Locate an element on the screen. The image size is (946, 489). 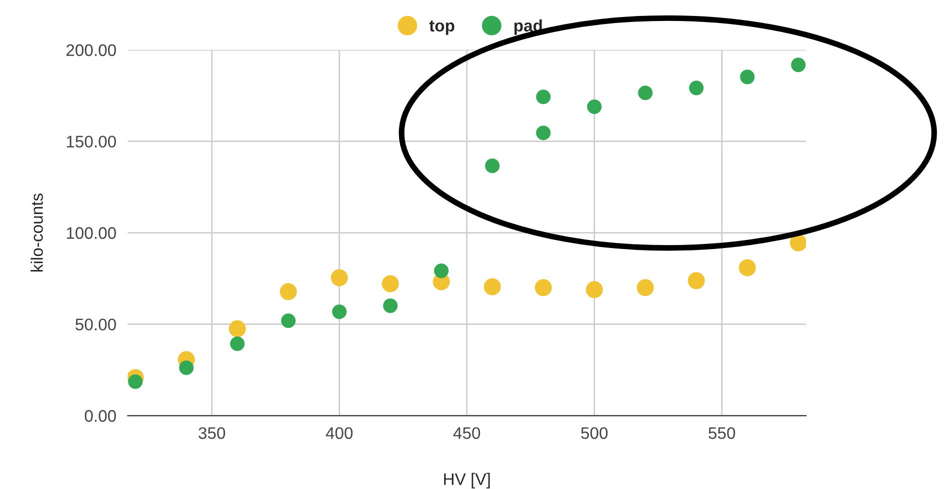
y-tick-label: 100.00 is located at coordinates (91, 233).